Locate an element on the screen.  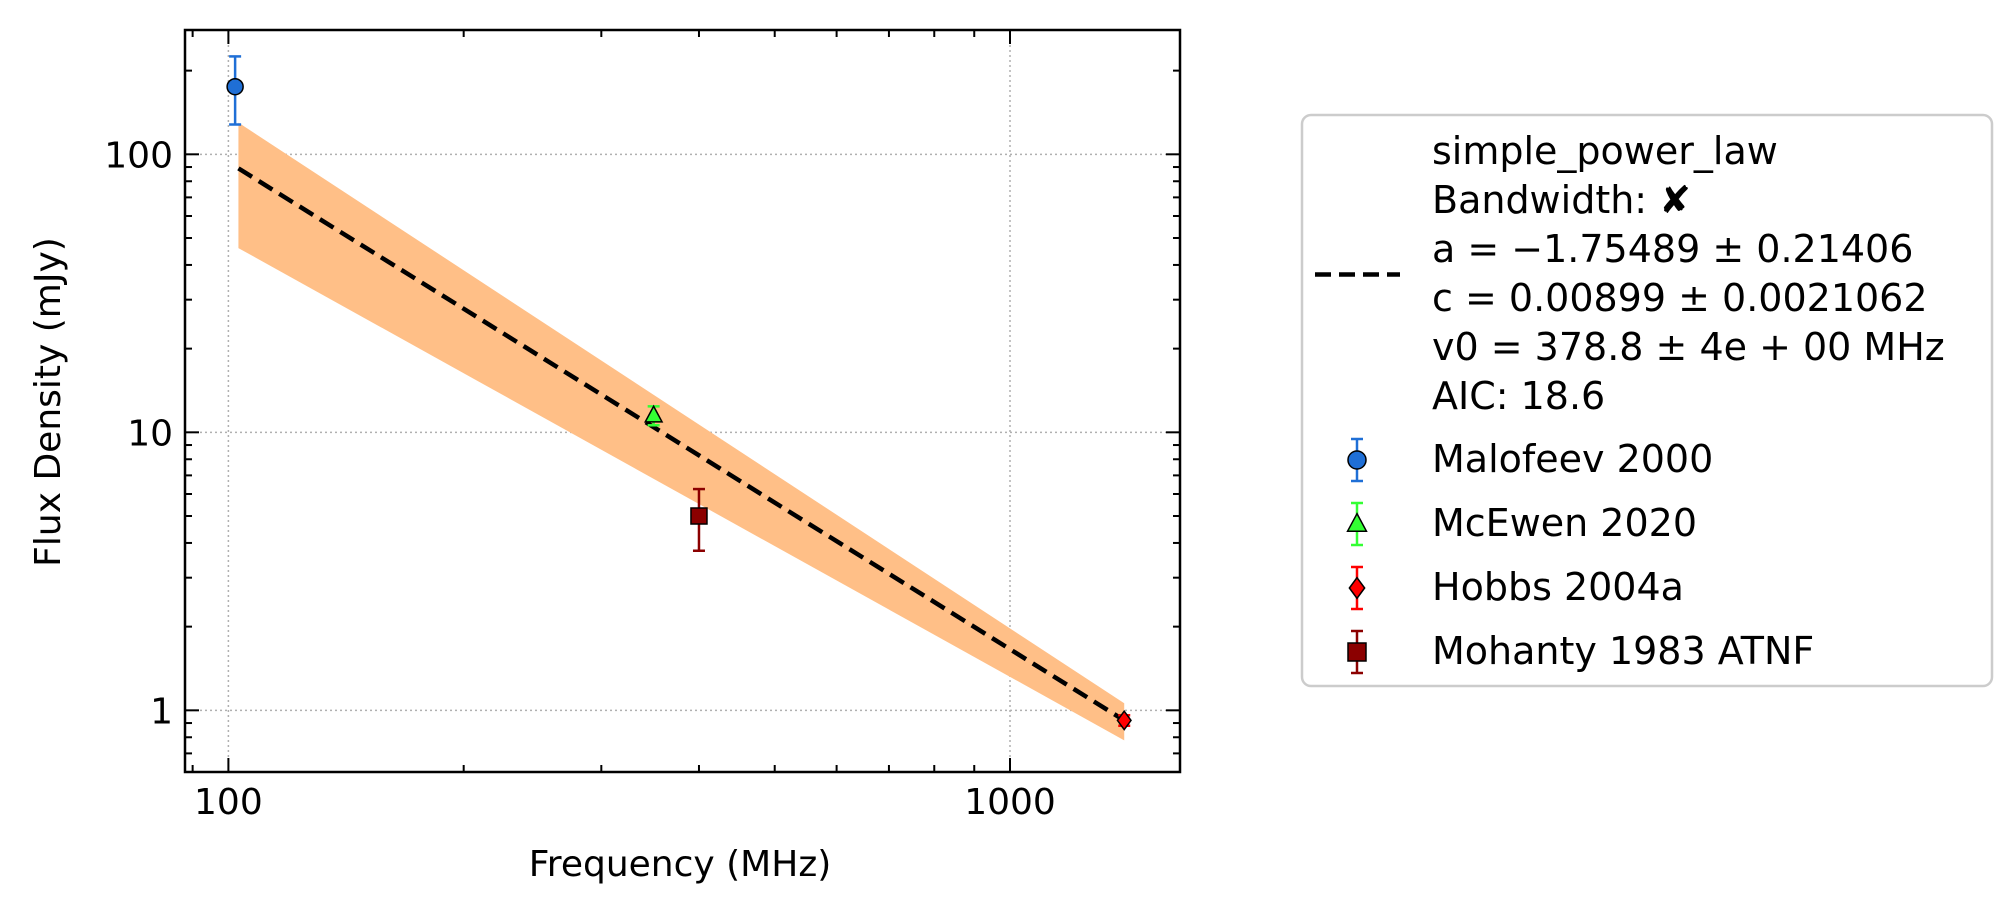
y-tick-label: 1 is located at coordinates (161, 711).